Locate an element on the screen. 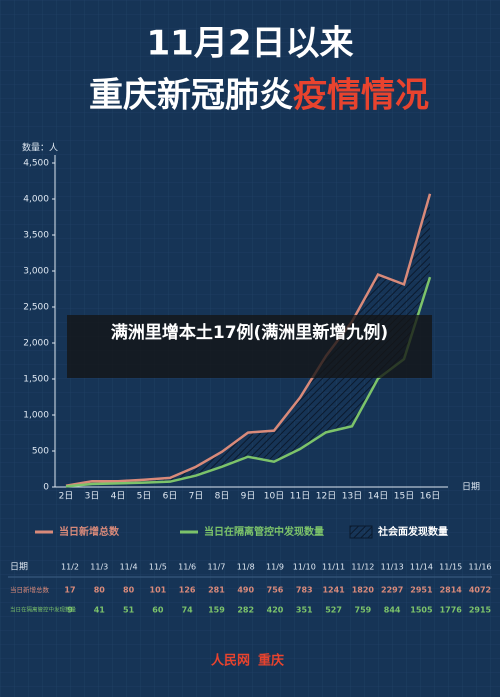 This screenshot has width=500, height=697. x-tick-label: 3日 is located at coordinates (92, 496).